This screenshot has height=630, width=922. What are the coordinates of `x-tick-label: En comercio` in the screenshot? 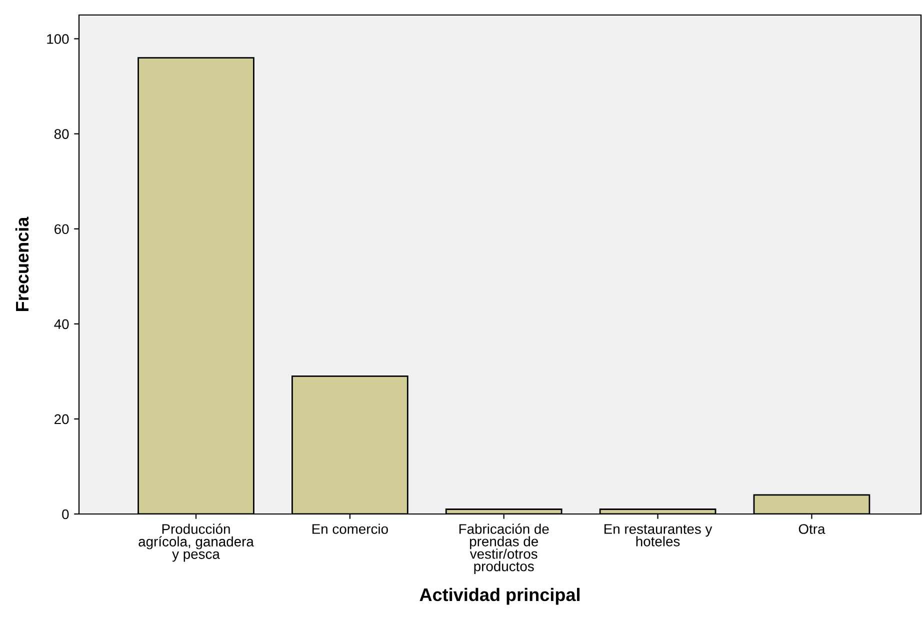 It's located at (350, 529).